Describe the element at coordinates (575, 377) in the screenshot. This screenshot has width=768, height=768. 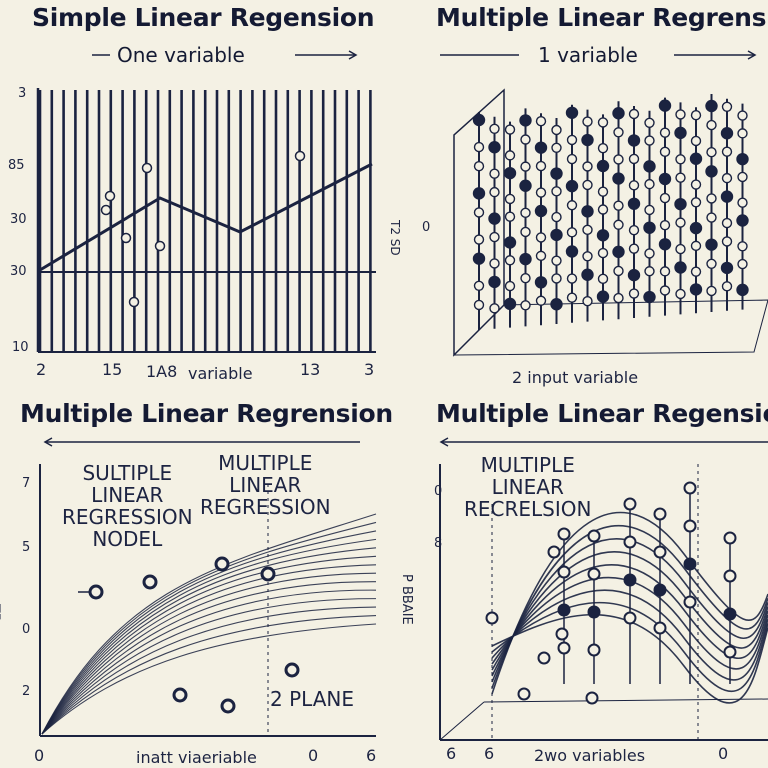
I see `x-axis-label: 2 input variable` at that location.